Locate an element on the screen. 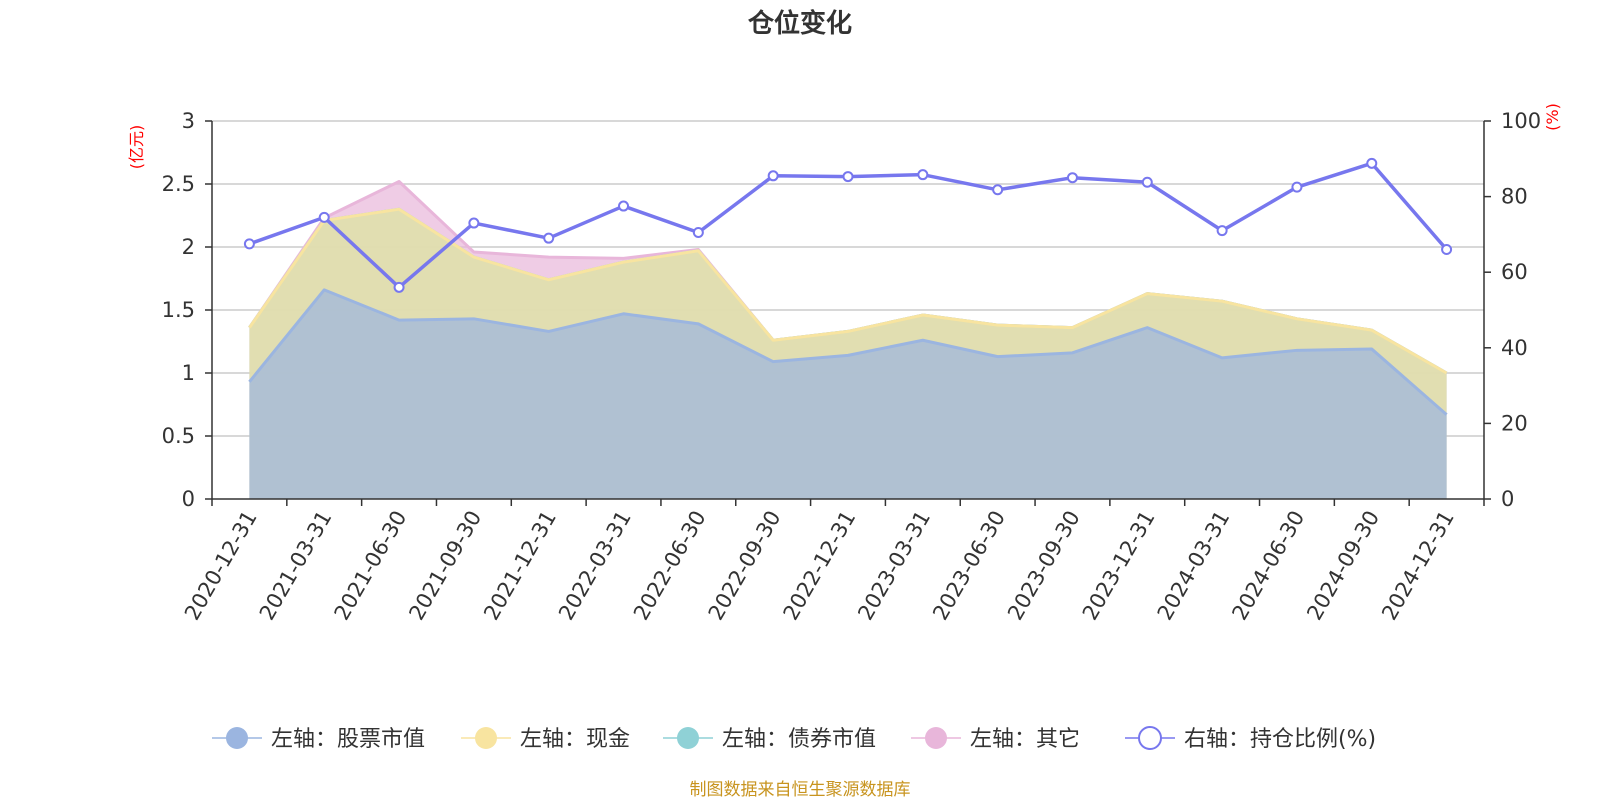 The image size is (1600, 800). legend: 左轴：股票市值 左轴：现金 左轴：债券市值 左轴：其它 右轴：持仓比例(%) is located at coordinates (794, 739).